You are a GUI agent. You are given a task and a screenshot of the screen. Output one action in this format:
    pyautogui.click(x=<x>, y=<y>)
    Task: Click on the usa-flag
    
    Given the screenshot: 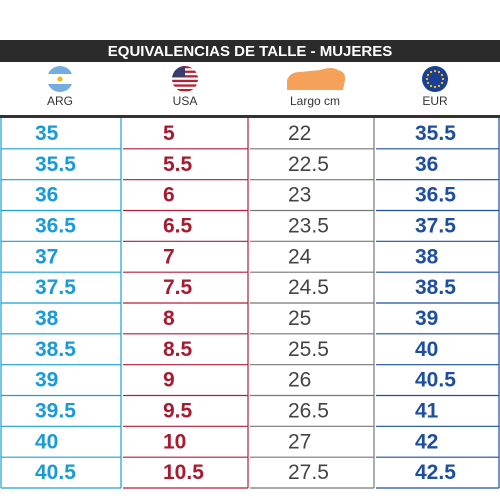 What is the action you would take?
    pyautogui.click(x=185, y=79)
    